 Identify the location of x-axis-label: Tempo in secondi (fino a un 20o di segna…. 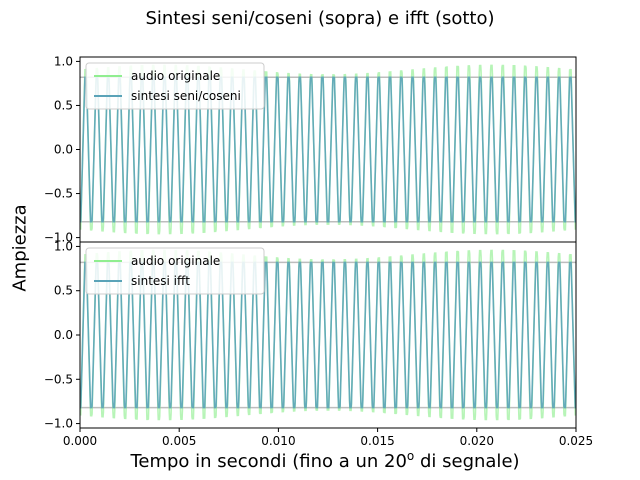
(320, 460).